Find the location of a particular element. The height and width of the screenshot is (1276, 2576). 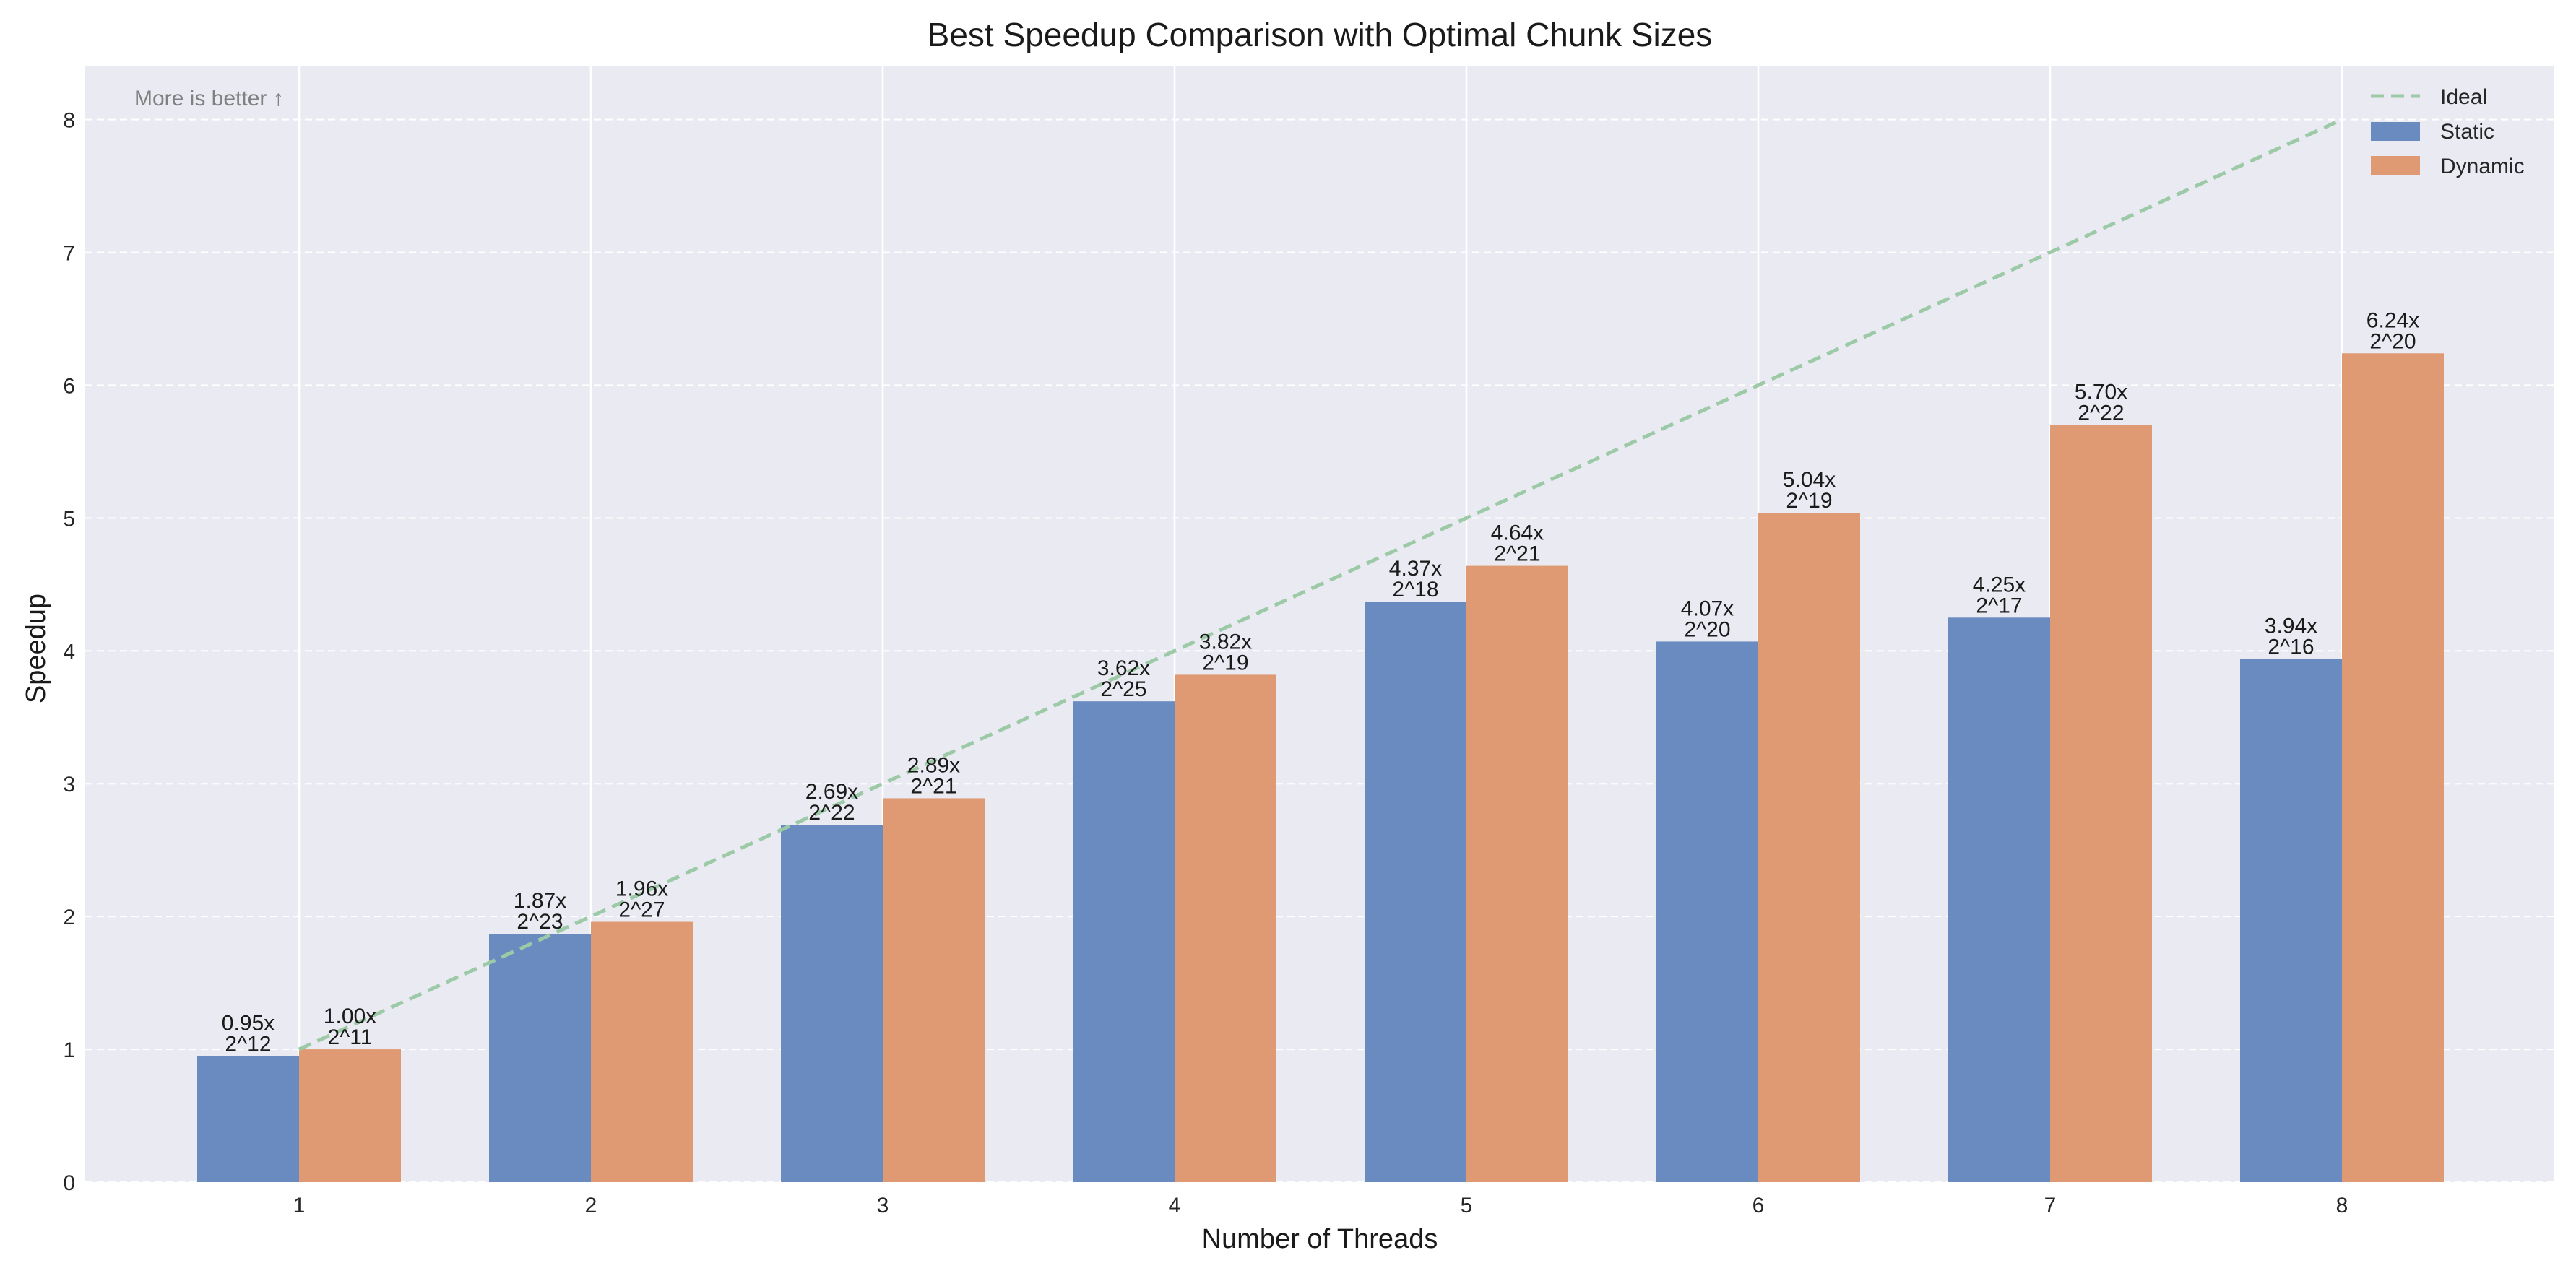

dynamic-value-label: 5.04x is located at coordinates (1809, 480).